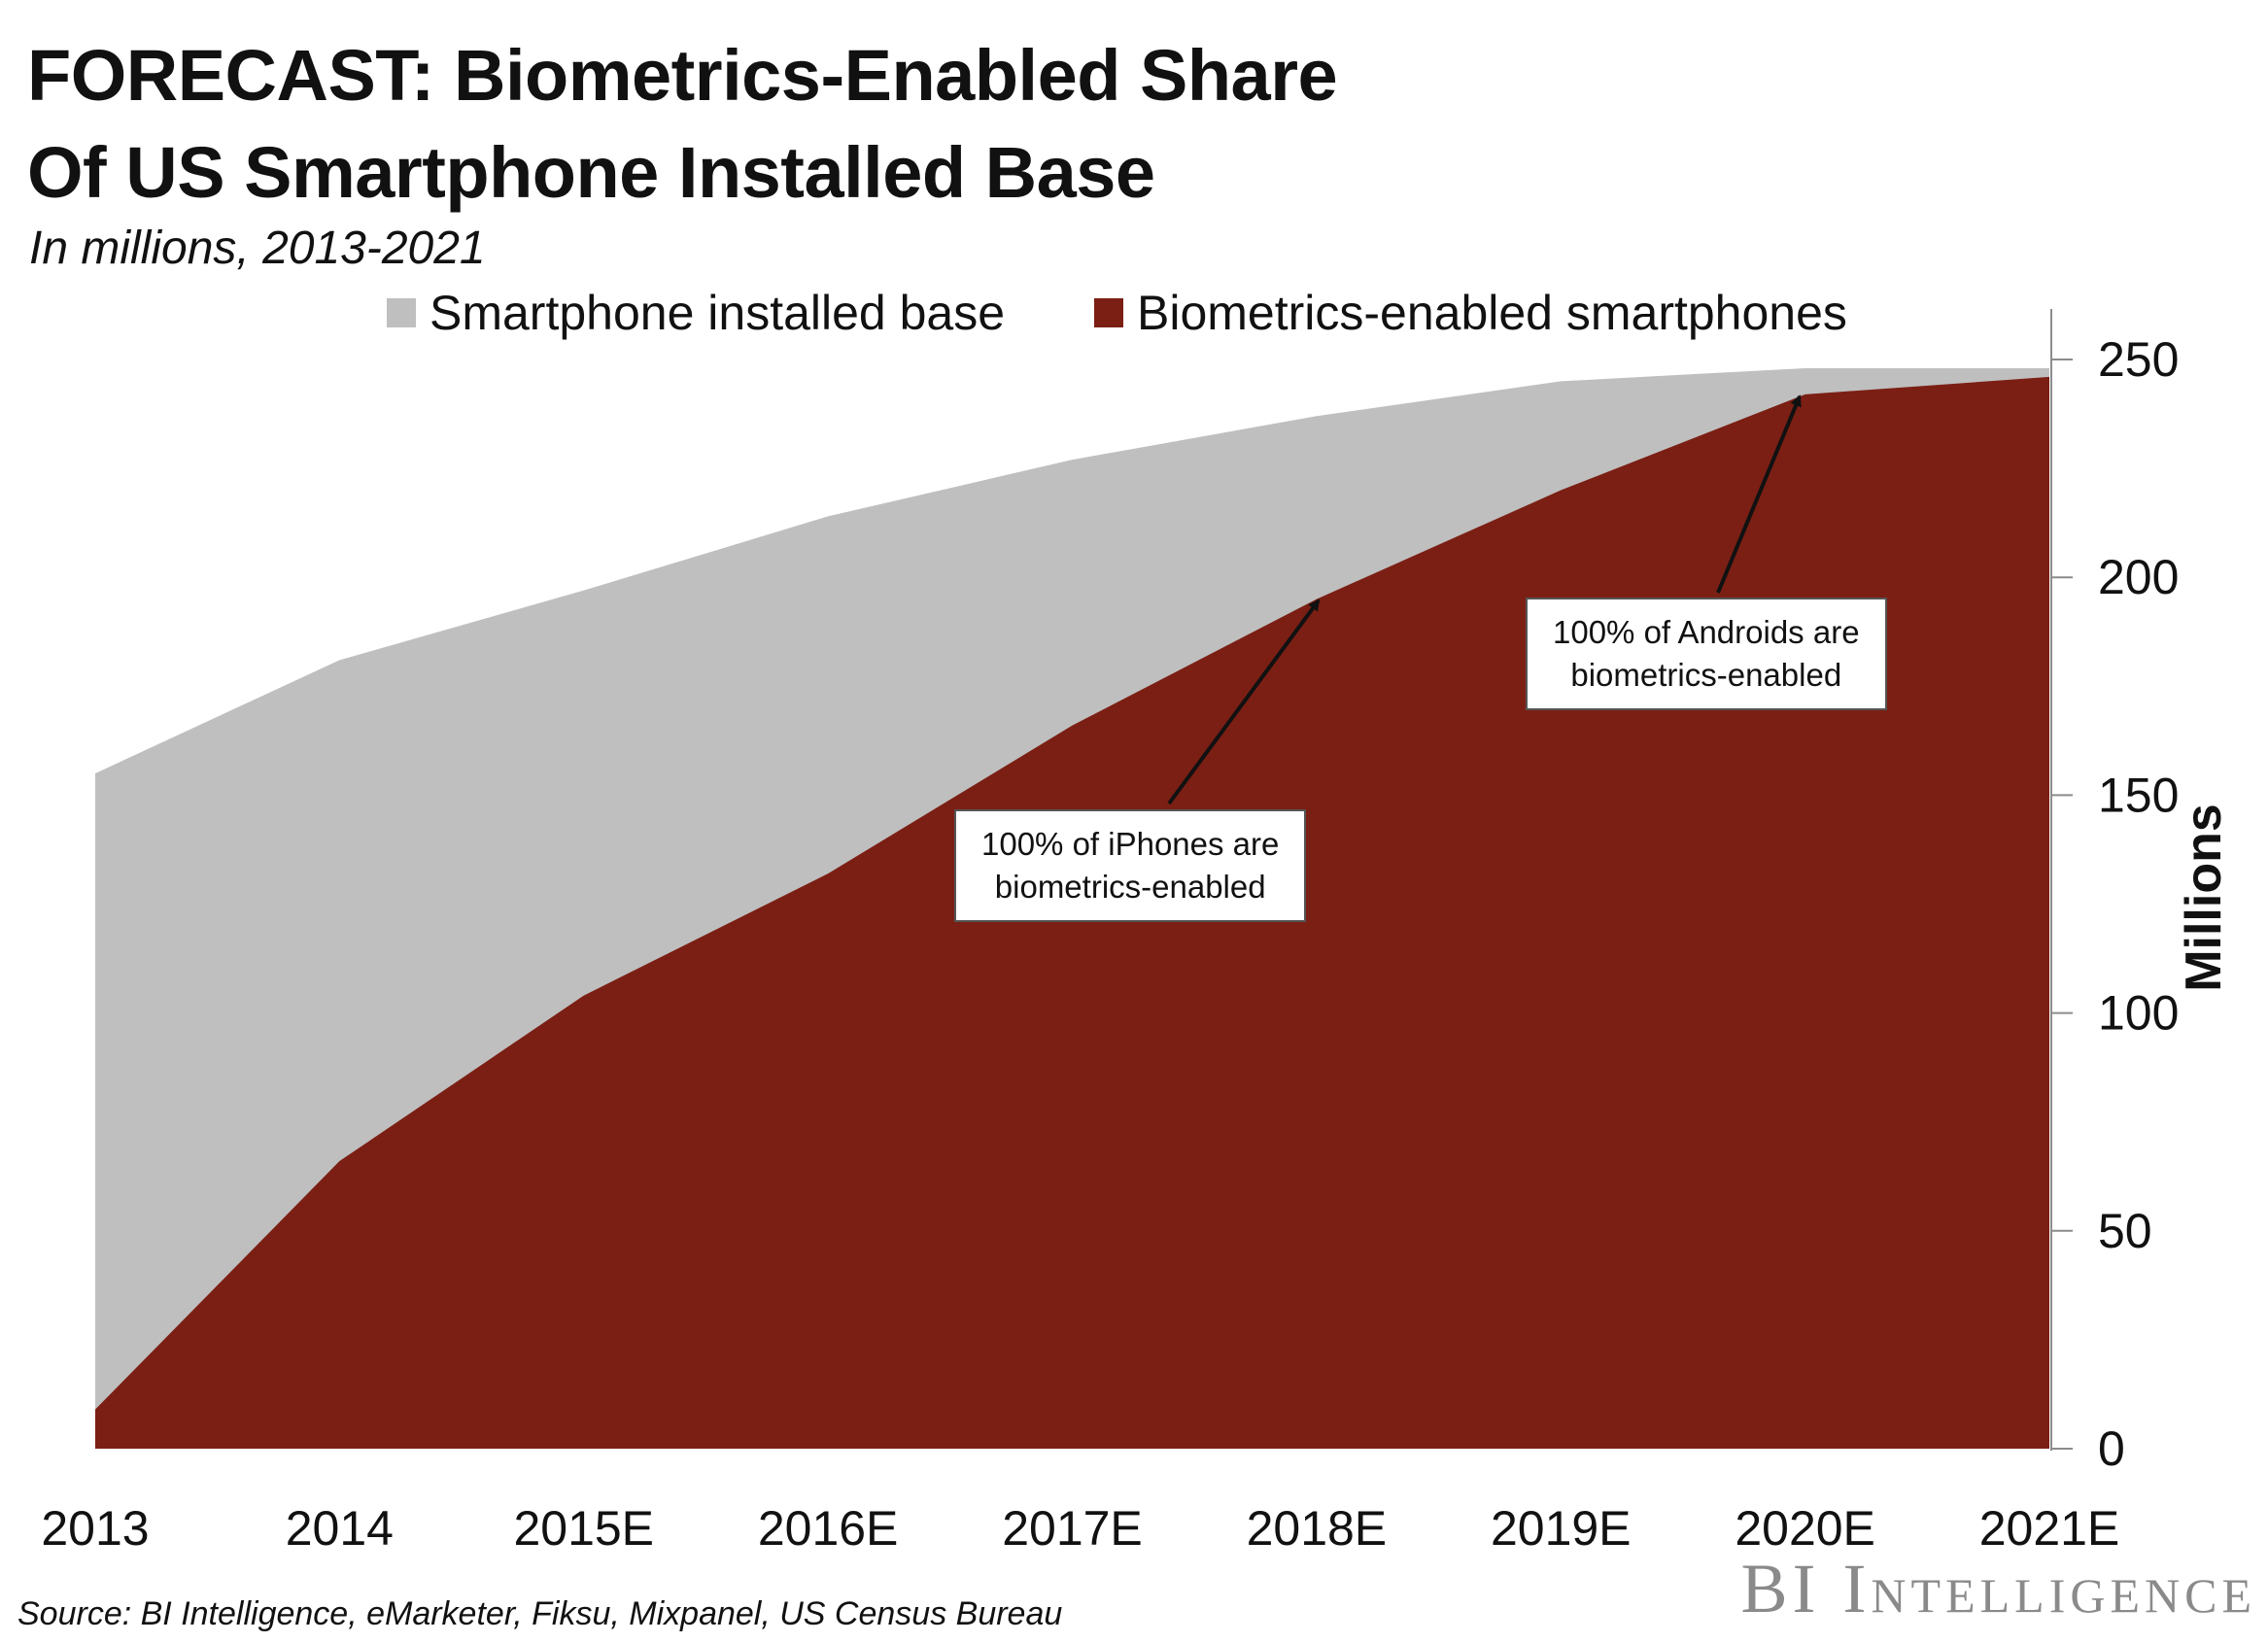  I want to click on legend-swatch-installed-base, so click(401, 313).